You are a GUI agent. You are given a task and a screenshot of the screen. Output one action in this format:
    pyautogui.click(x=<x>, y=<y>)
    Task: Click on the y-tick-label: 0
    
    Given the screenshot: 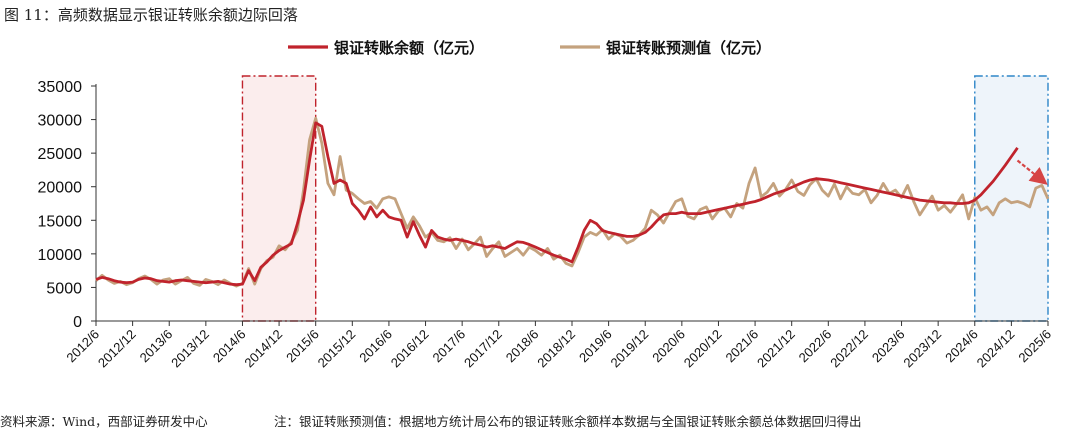 What is the action you would take?
    pyautogui.click(x=77, y=322)
    